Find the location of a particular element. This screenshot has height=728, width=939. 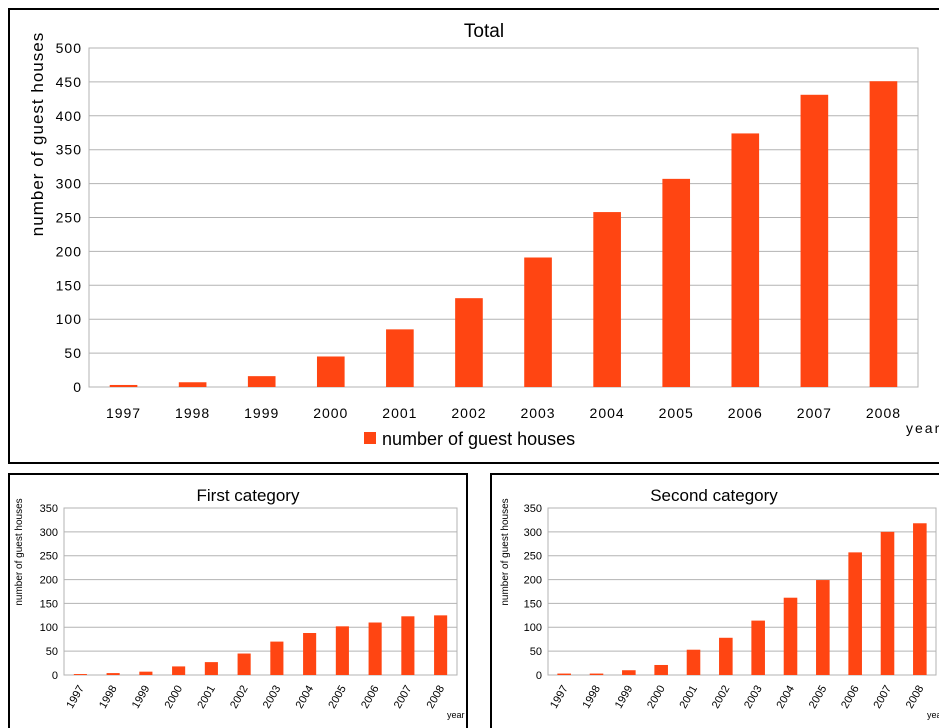

x-axis-label-total: year is located at coordinates (922, 428).